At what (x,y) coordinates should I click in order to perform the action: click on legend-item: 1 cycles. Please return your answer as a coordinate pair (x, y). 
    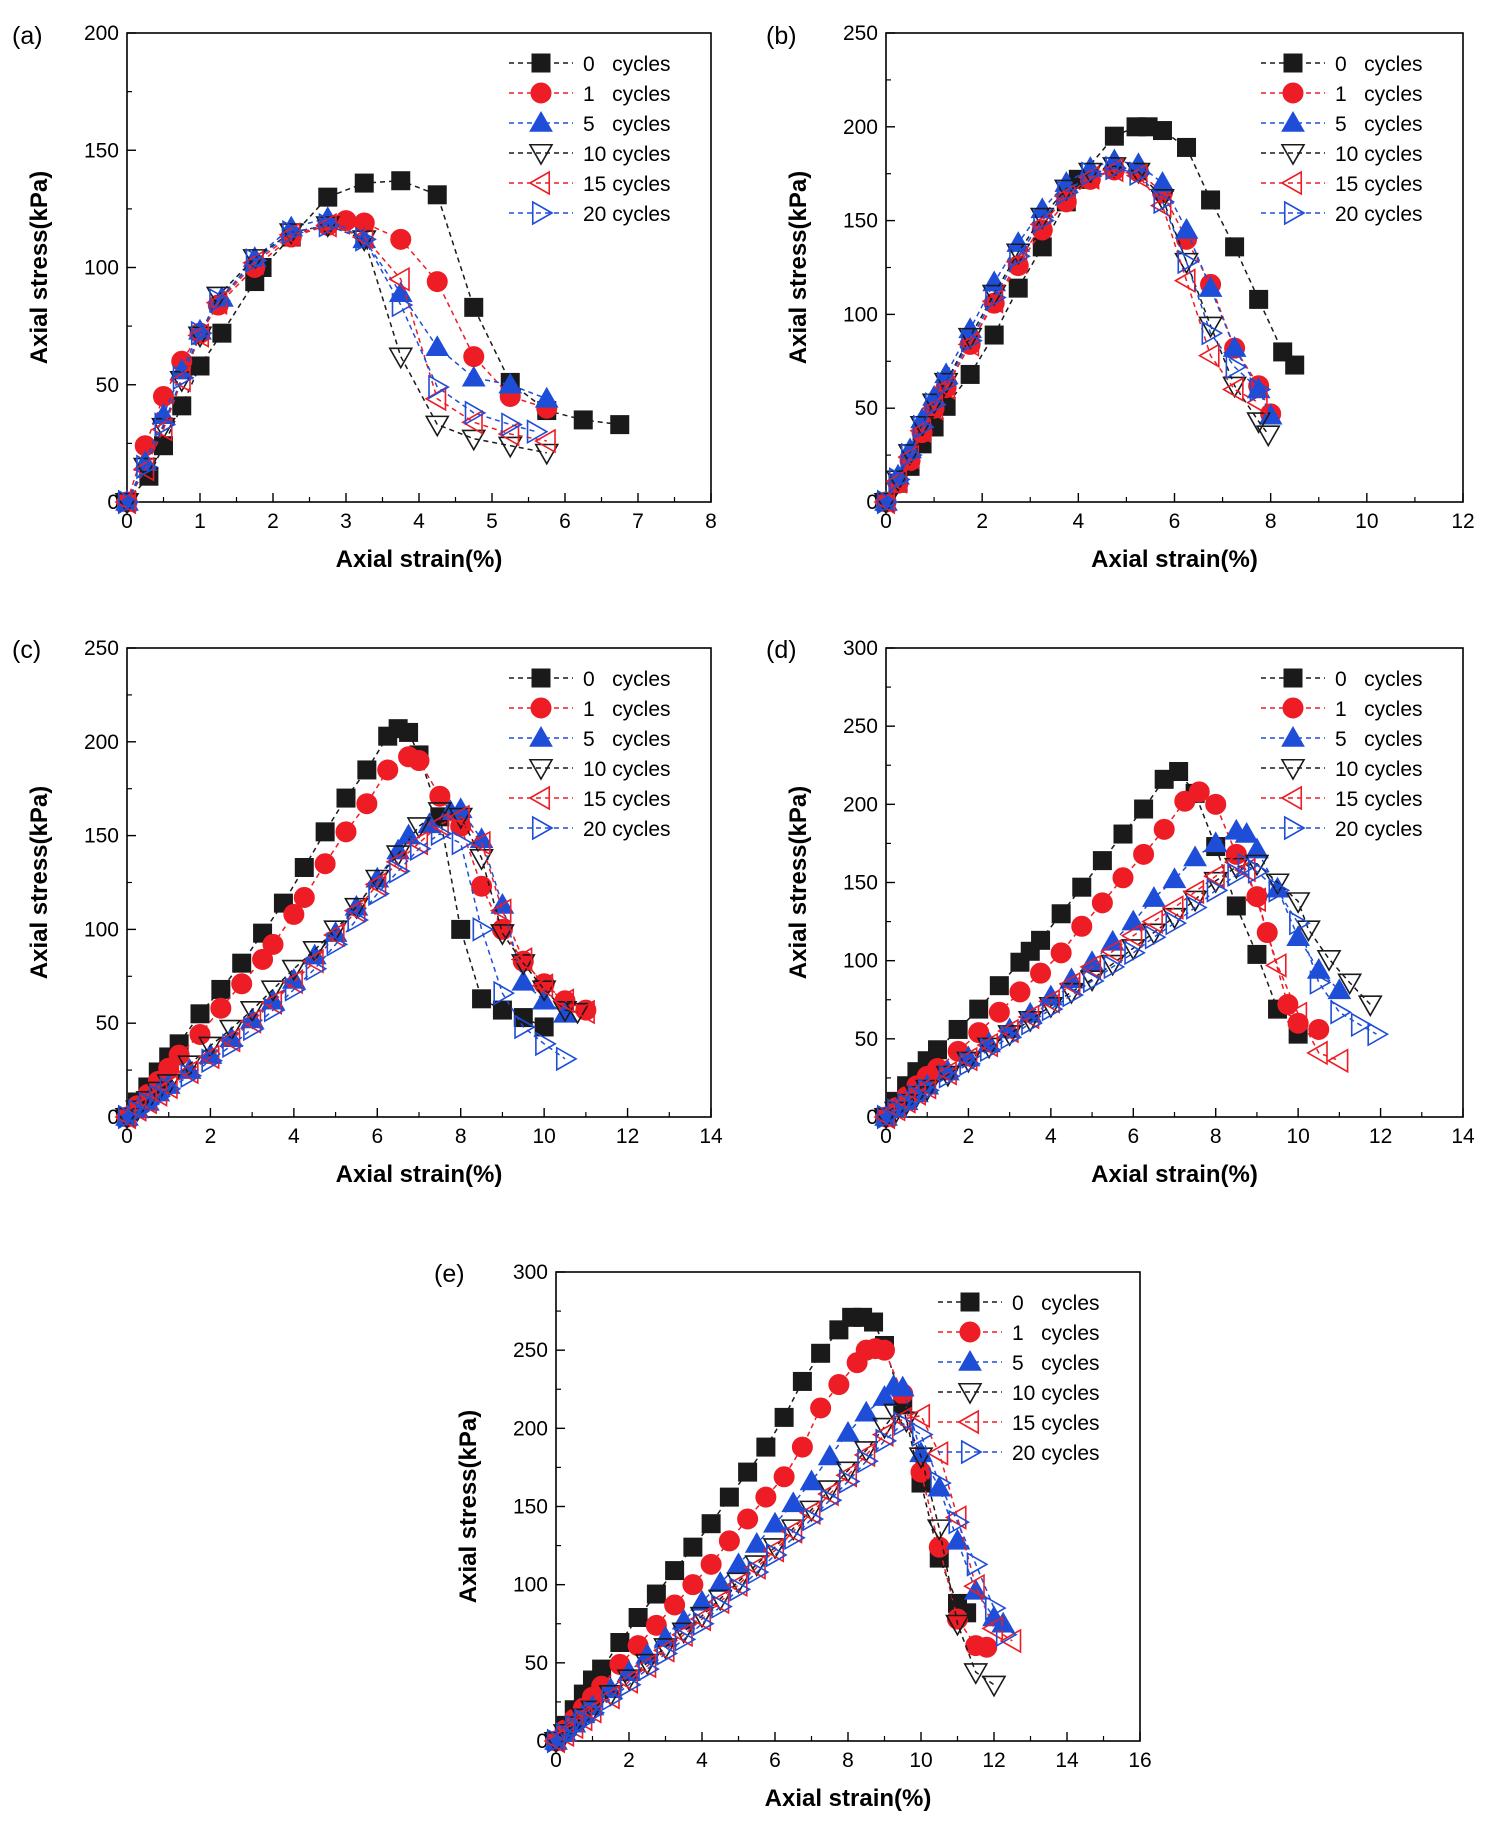
    Looking at the image, I should click on (590, 94).